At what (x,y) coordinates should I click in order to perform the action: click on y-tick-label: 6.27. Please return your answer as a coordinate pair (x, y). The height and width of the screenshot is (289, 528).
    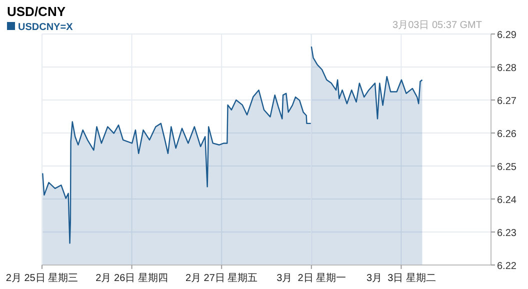
    Looking at the image, I should click on (507, 101).